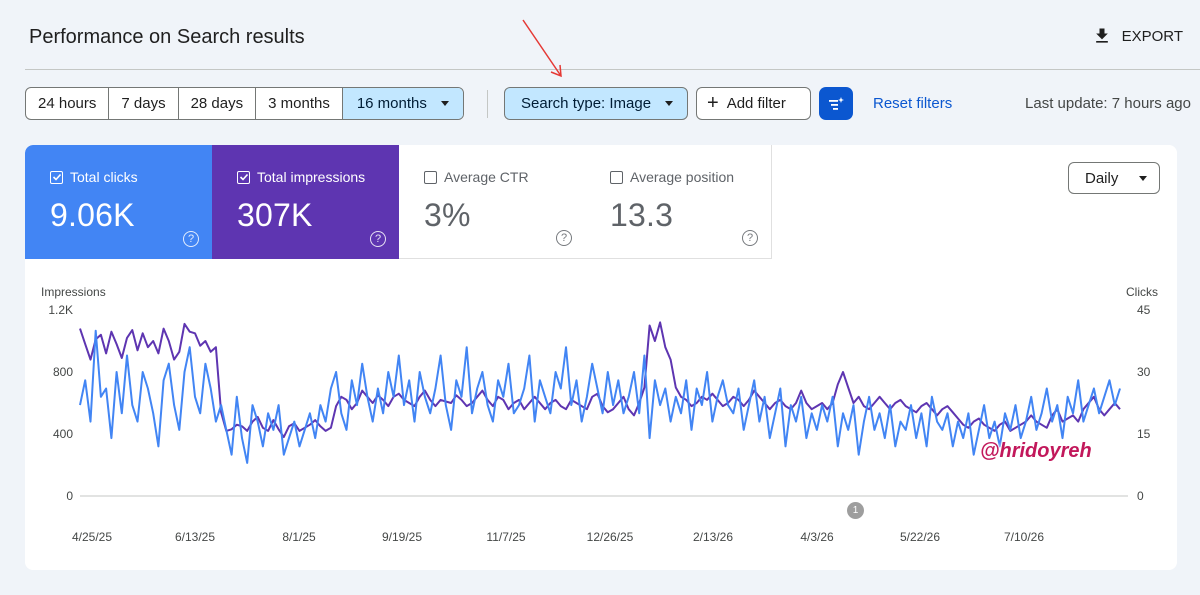 Image resolution: width=1200 pixels, height=595 pixels. Describe the element at coordinates (311, 177) in the screenshot. I see `metric-label: Total impressions` at that location.